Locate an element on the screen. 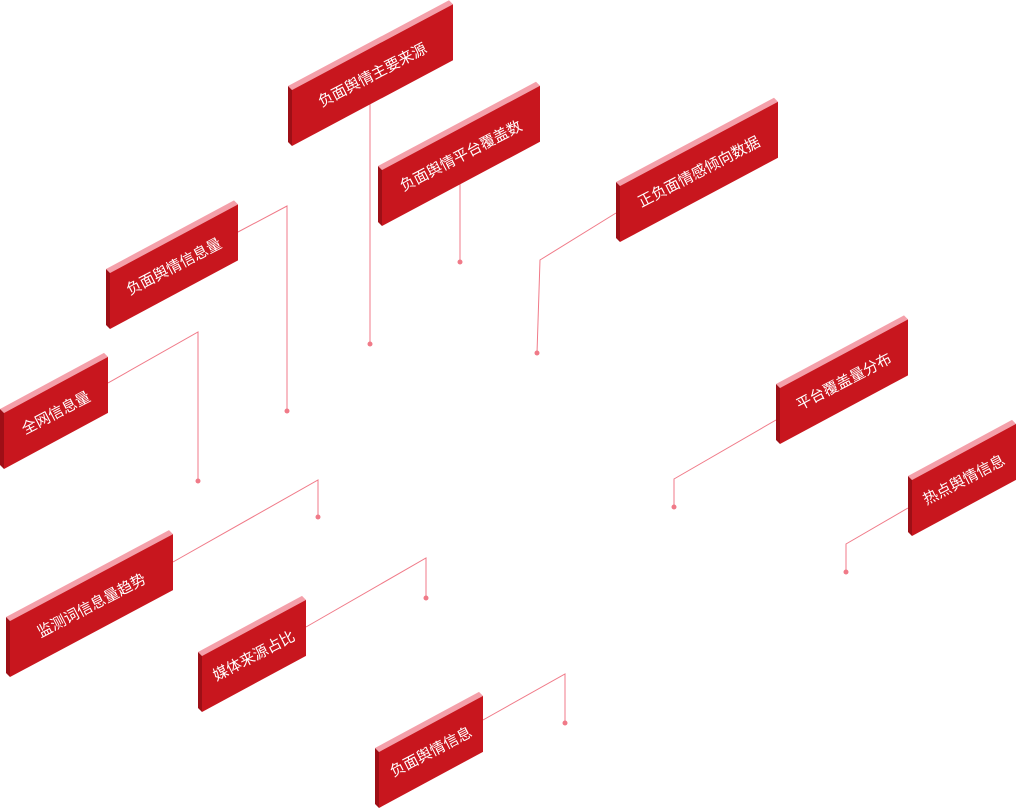 This screenshot has width=1016, height=808. label-callout: 负面舆情信息 is located at coordinates (471, 740).